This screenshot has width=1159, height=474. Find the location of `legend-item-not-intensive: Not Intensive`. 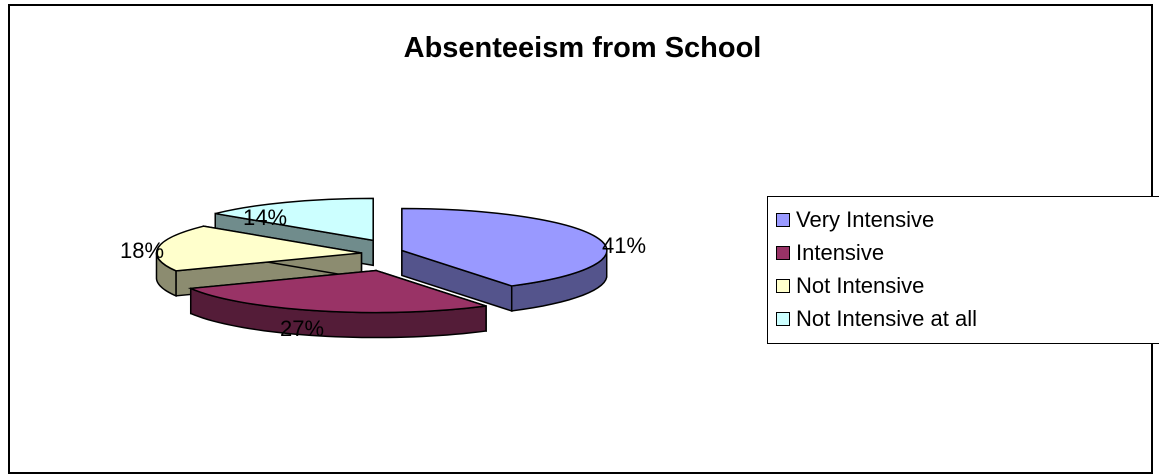

legend-item-not-intensive: Not Intensive is located at coordinates (850, 286).